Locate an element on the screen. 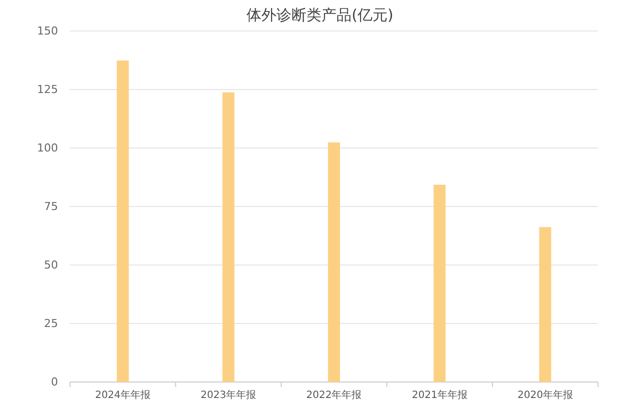  x-tick-label: 2023年年报 is located at coordinates (228, 395).